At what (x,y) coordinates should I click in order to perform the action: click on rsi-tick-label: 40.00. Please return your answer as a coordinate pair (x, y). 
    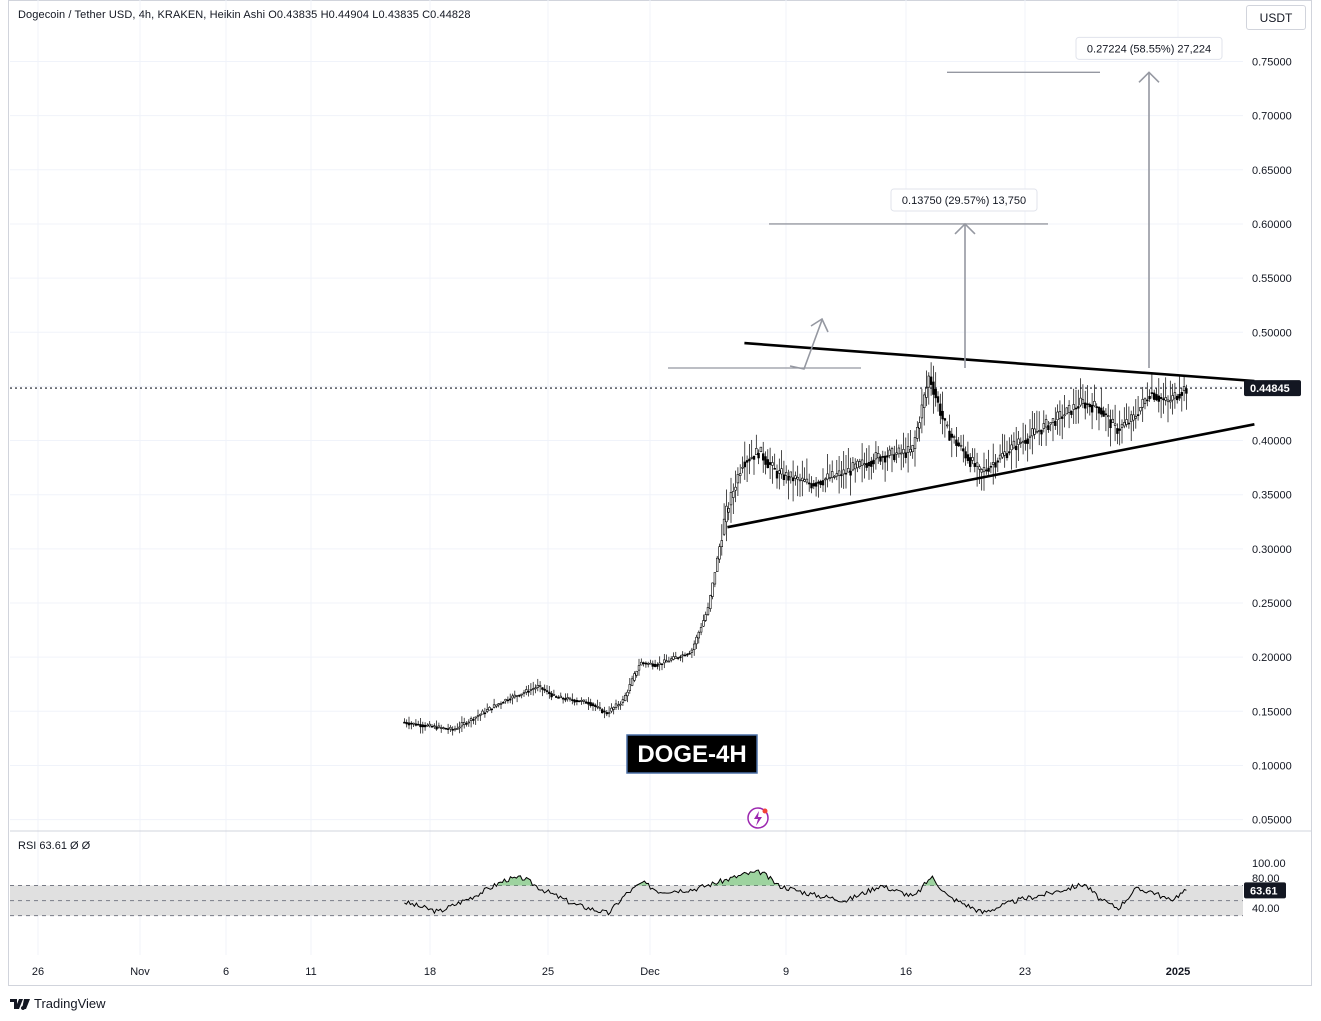
    Looking at the image, I should click on (1266, 909).